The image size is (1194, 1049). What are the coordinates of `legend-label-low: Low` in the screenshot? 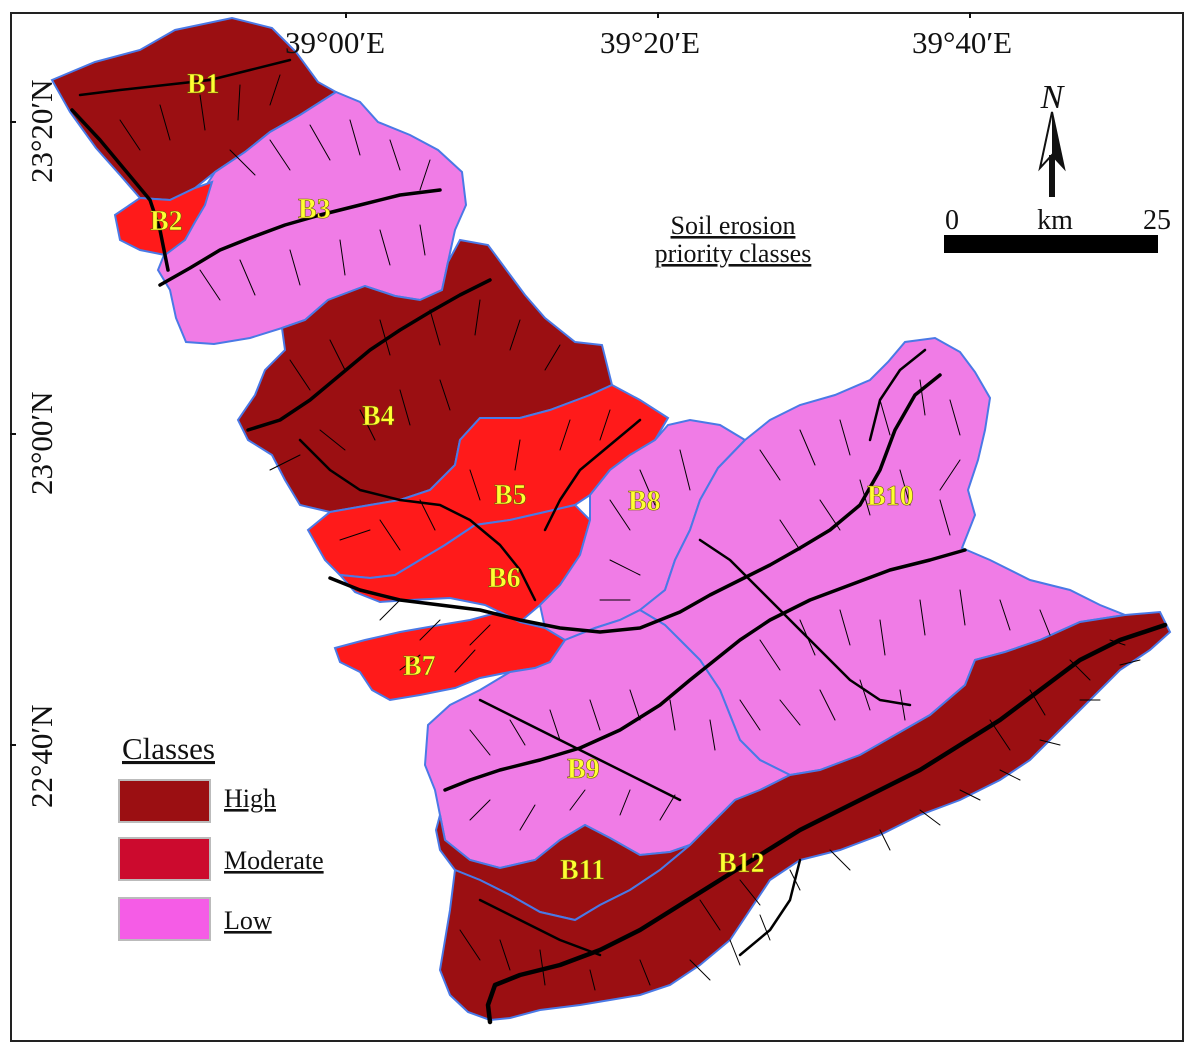 It's located at (248, 920).